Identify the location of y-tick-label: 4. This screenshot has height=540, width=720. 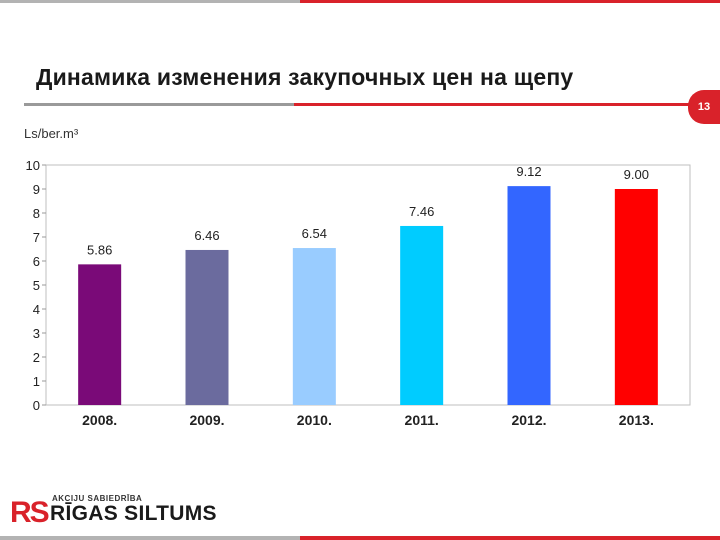
(36, 309).